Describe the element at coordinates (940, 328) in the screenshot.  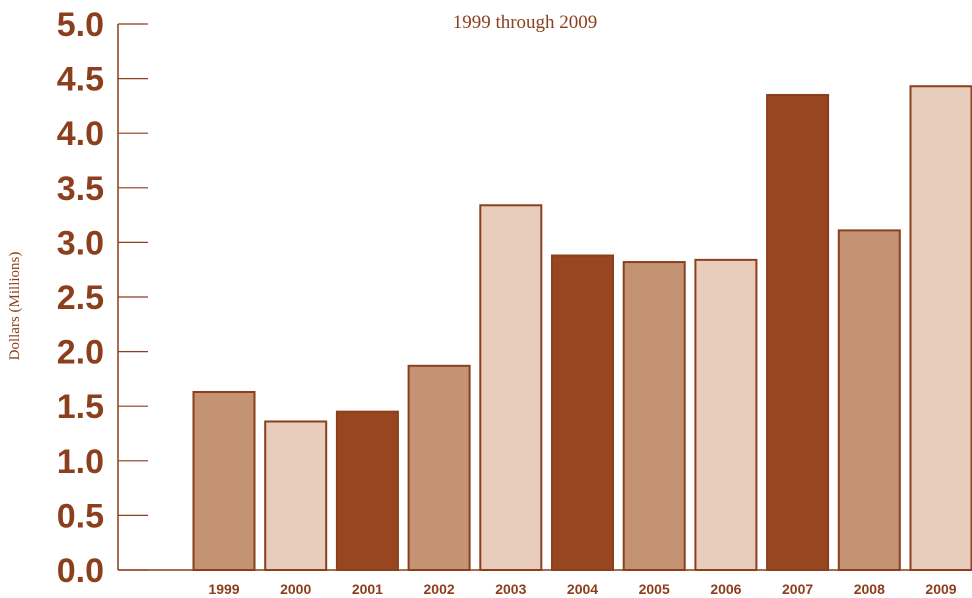
I see `bar-2009` at that location.